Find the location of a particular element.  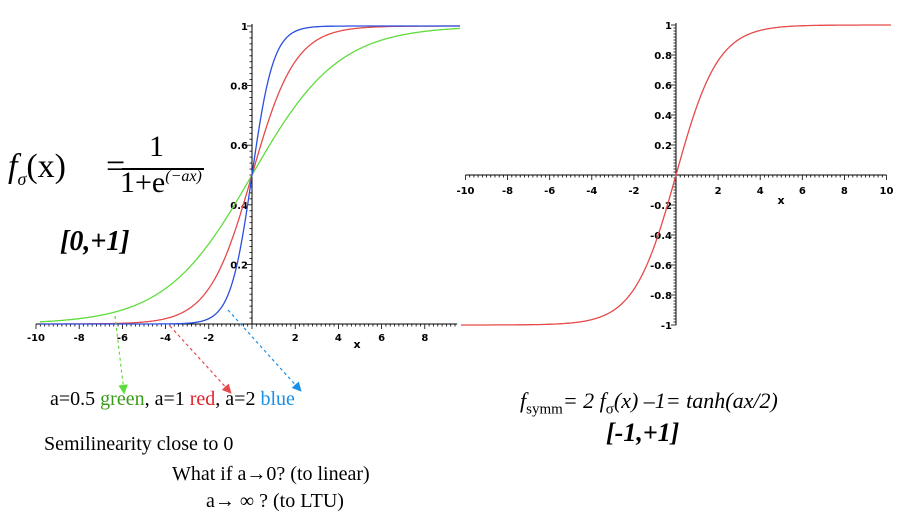

curve-legend: a=0.5 green, a=1 red, a=2 blue is located at coordinates (172, 399).